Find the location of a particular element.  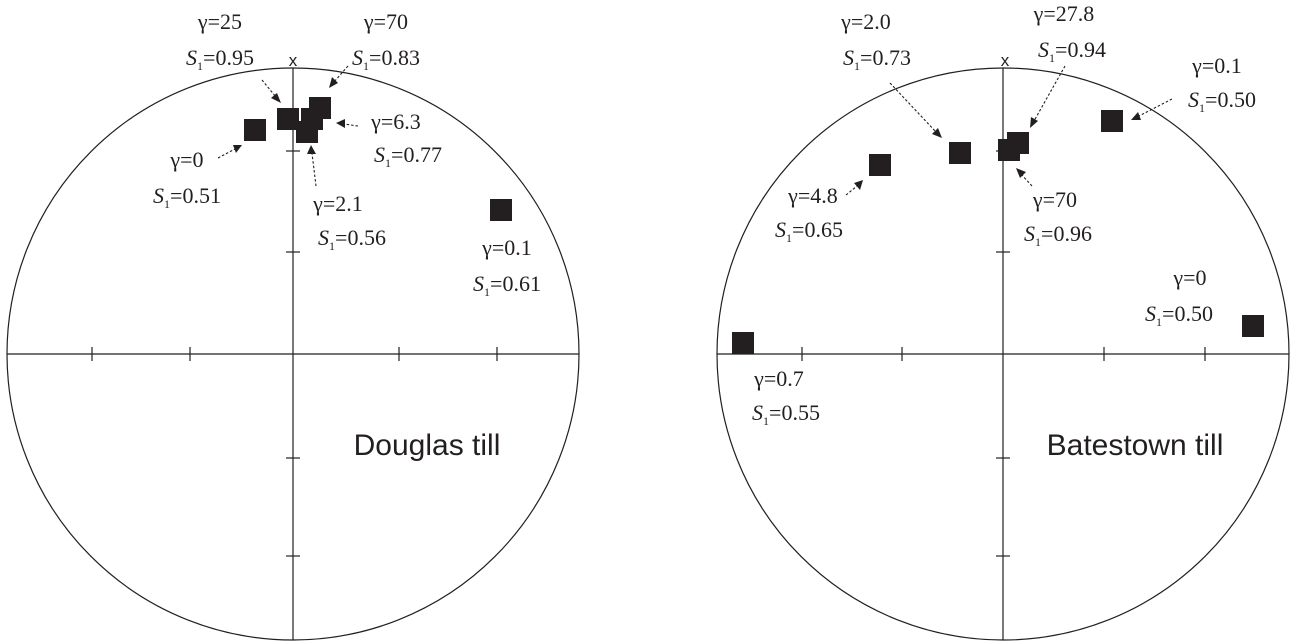

gamma-value: γ=4.8 is located at coordinates (812, 195).